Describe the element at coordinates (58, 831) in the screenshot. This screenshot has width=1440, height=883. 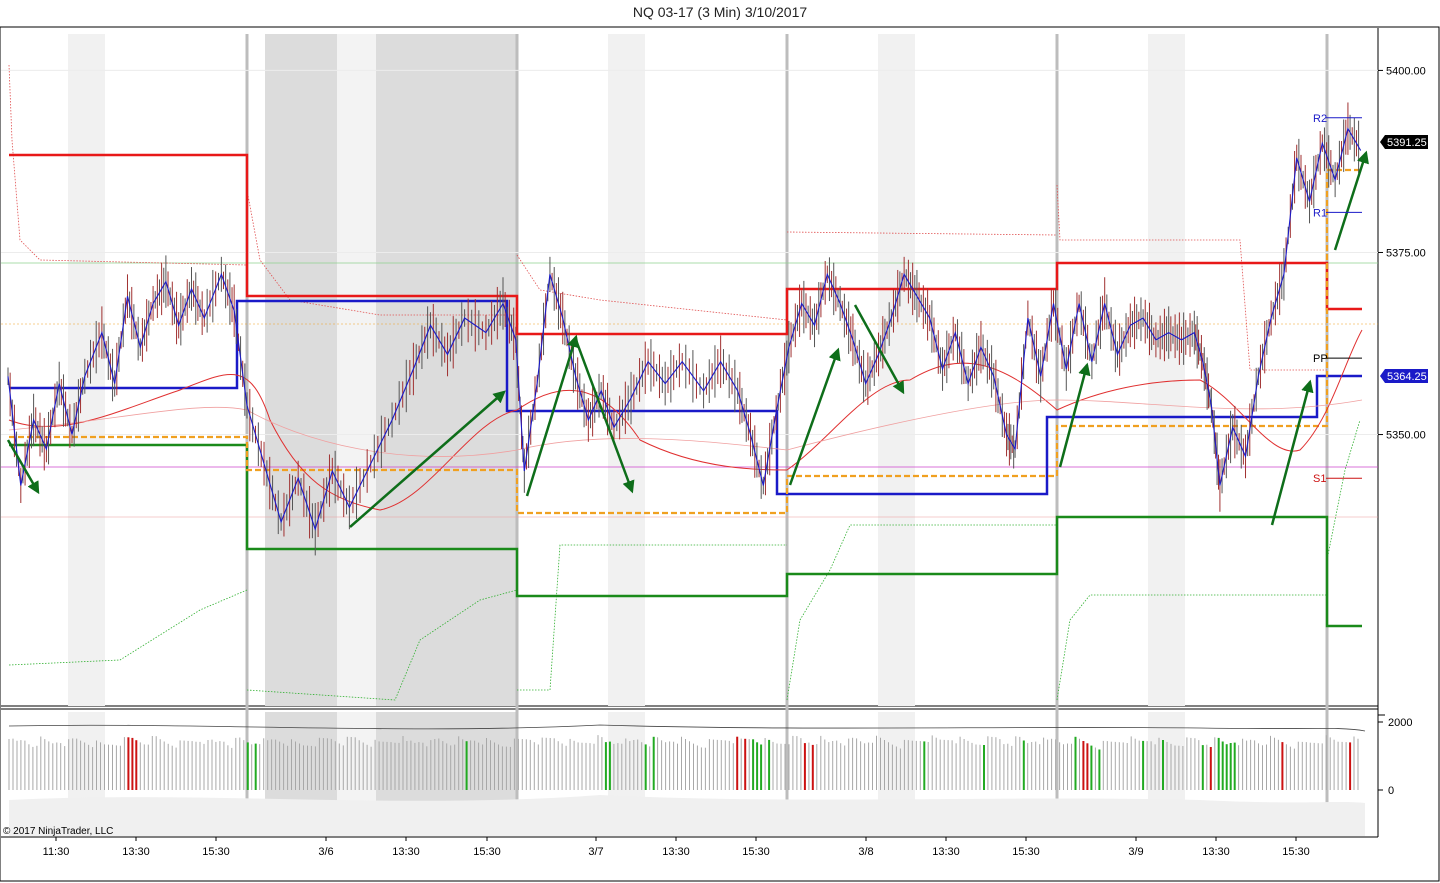
I see `copyright-text: © 2017 NinjaTrader, LLC` at that location.